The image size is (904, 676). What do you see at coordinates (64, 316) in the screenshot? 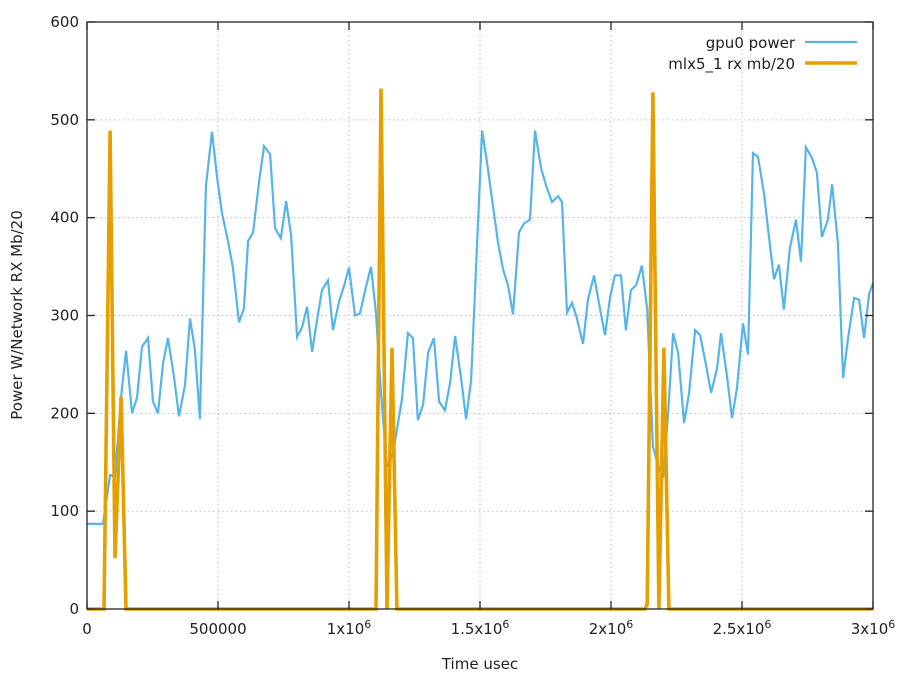
I see `y-tick-label: 300` at bounding box center [64, 316].